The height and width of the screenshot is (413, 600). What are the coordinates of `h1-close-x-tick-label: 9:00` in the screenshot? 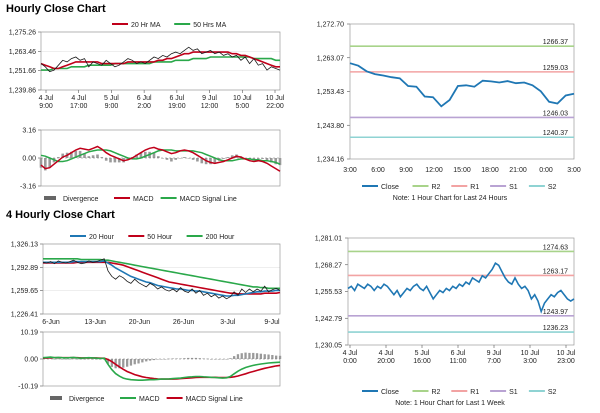 It's located at (406, 170).